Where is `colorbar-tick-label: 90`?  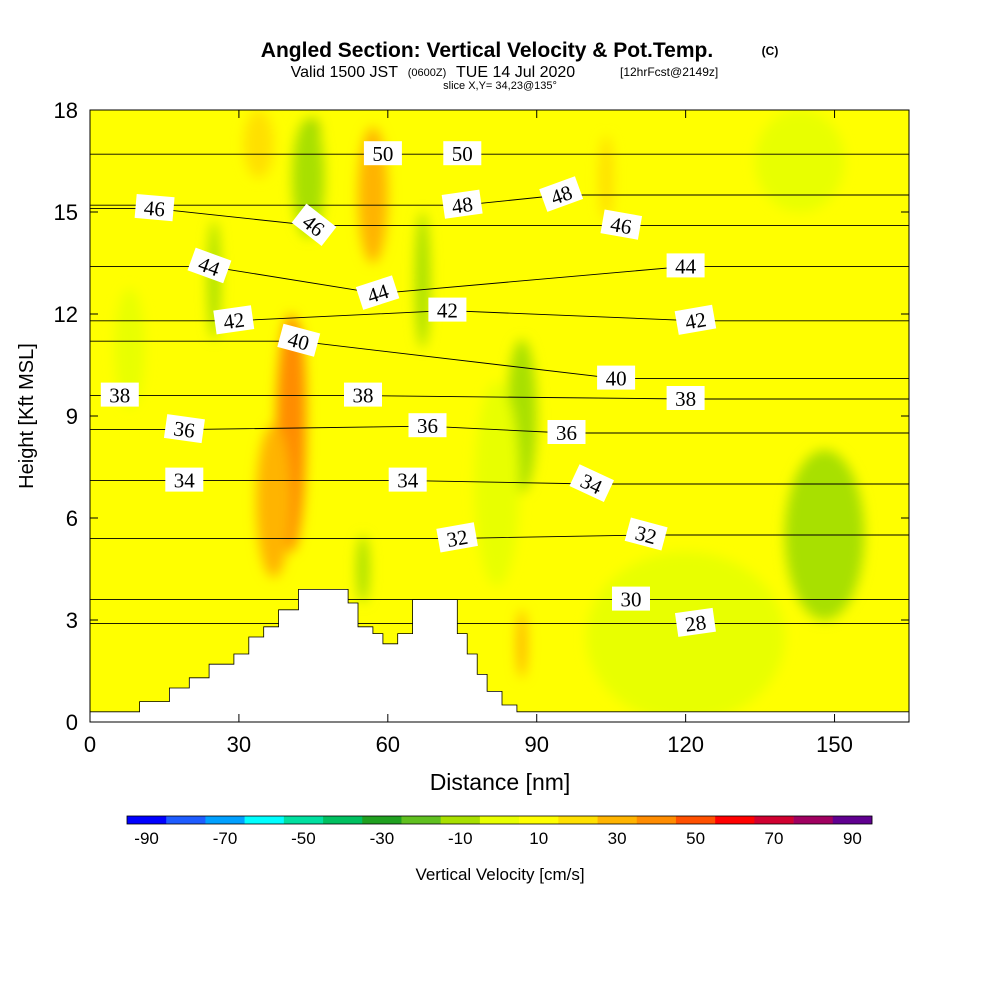
colorbar-tick-label: 90 is located at coordinates (852, 838).